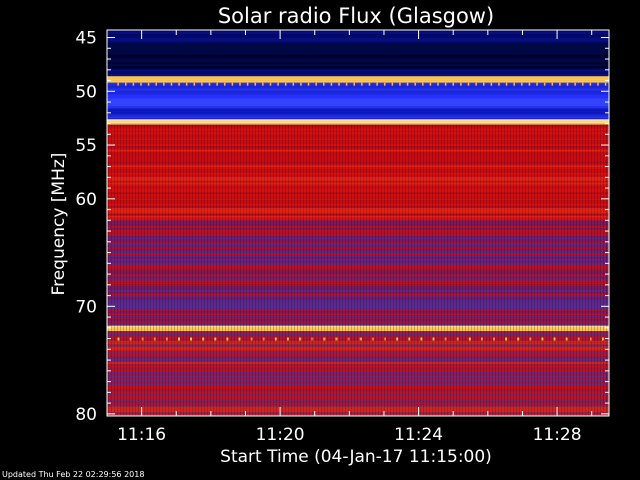  I want to click on updated-footer: Updated Thu Feb 22 02:29:56 2018, so click(73, 474).